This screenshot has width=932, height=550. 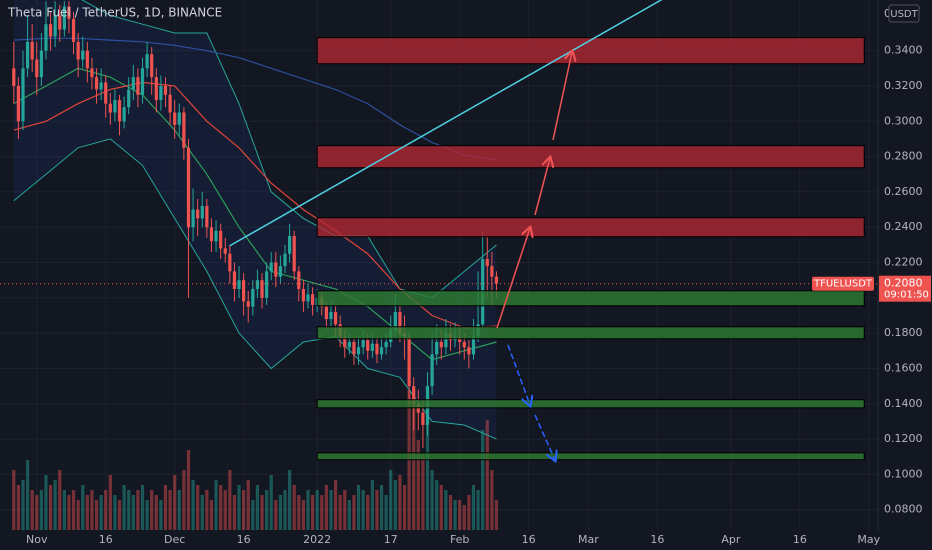 I want to click on price-box, so click(x=905, y=288).